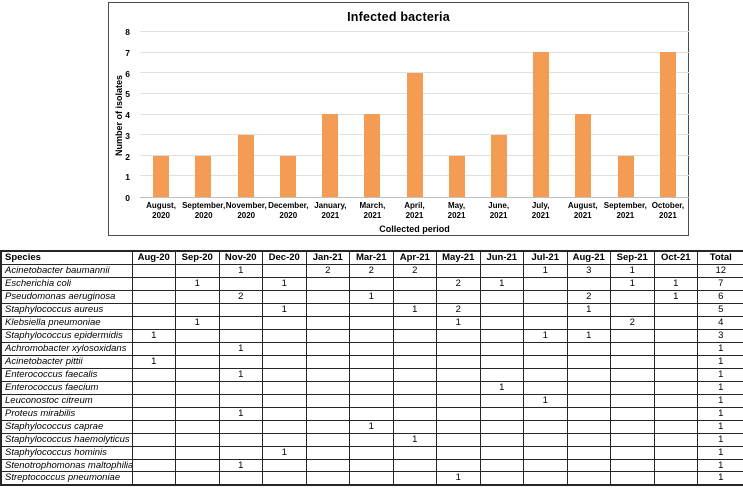  I want to click on x-category-label: December, 2020, so click(288, 211).